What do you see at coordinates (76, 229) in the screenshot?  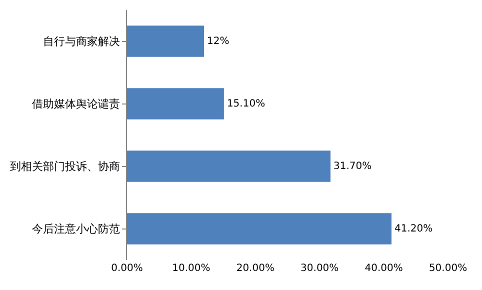 I see `y-tick-label: 今后注意小心防范` at bounding box center [76, 229].